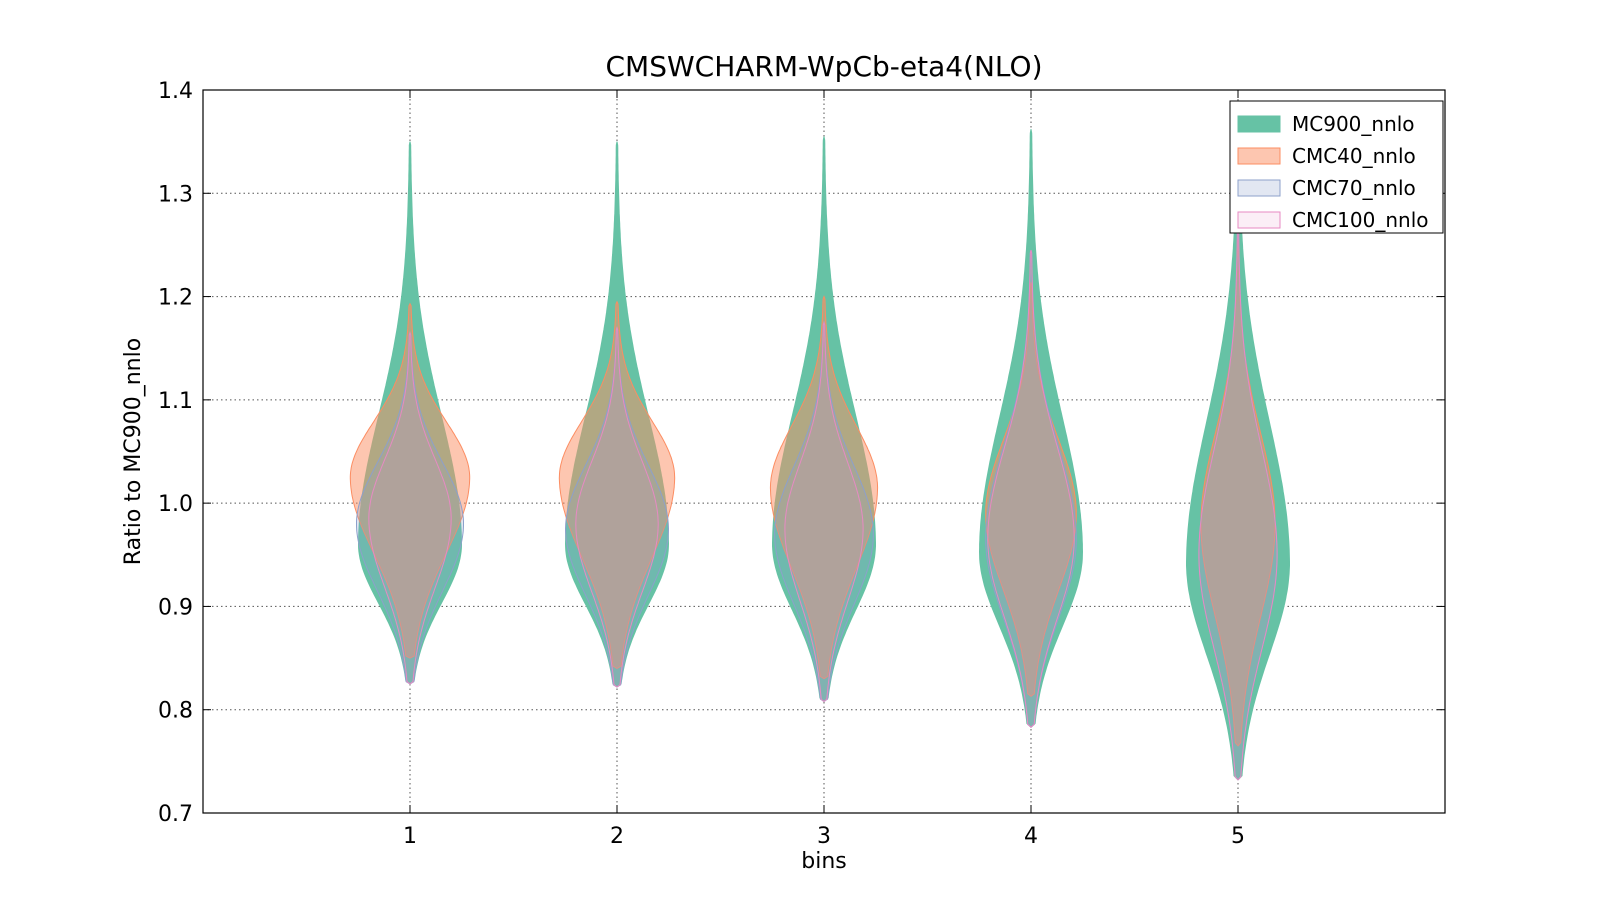 The width and height of the screenshot is (1600, 900). What do you see at coordinates (175, 194) in the screenshot?
I see `y-tick-label: 1.3` at bounding box center [175, 194].